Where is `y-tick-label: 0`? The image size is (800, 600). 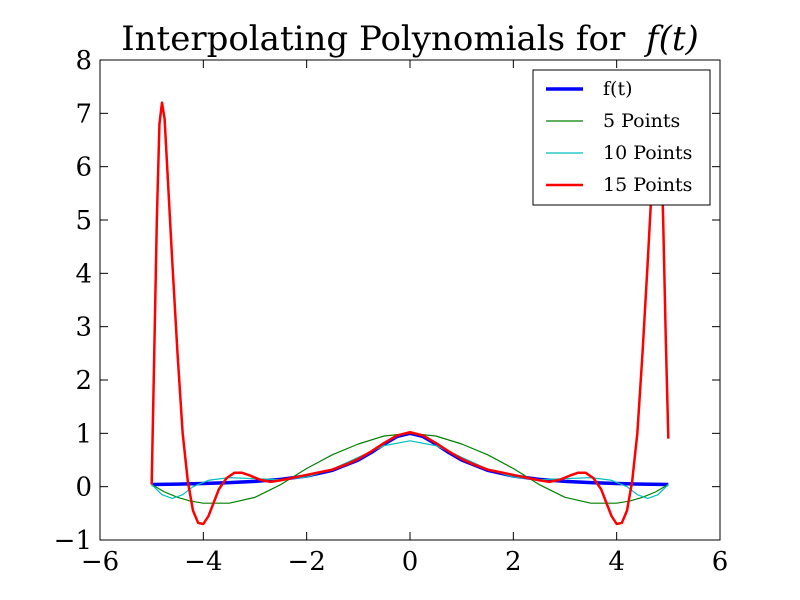 y-tick-label: 0 is located at coordinates (83, 488).